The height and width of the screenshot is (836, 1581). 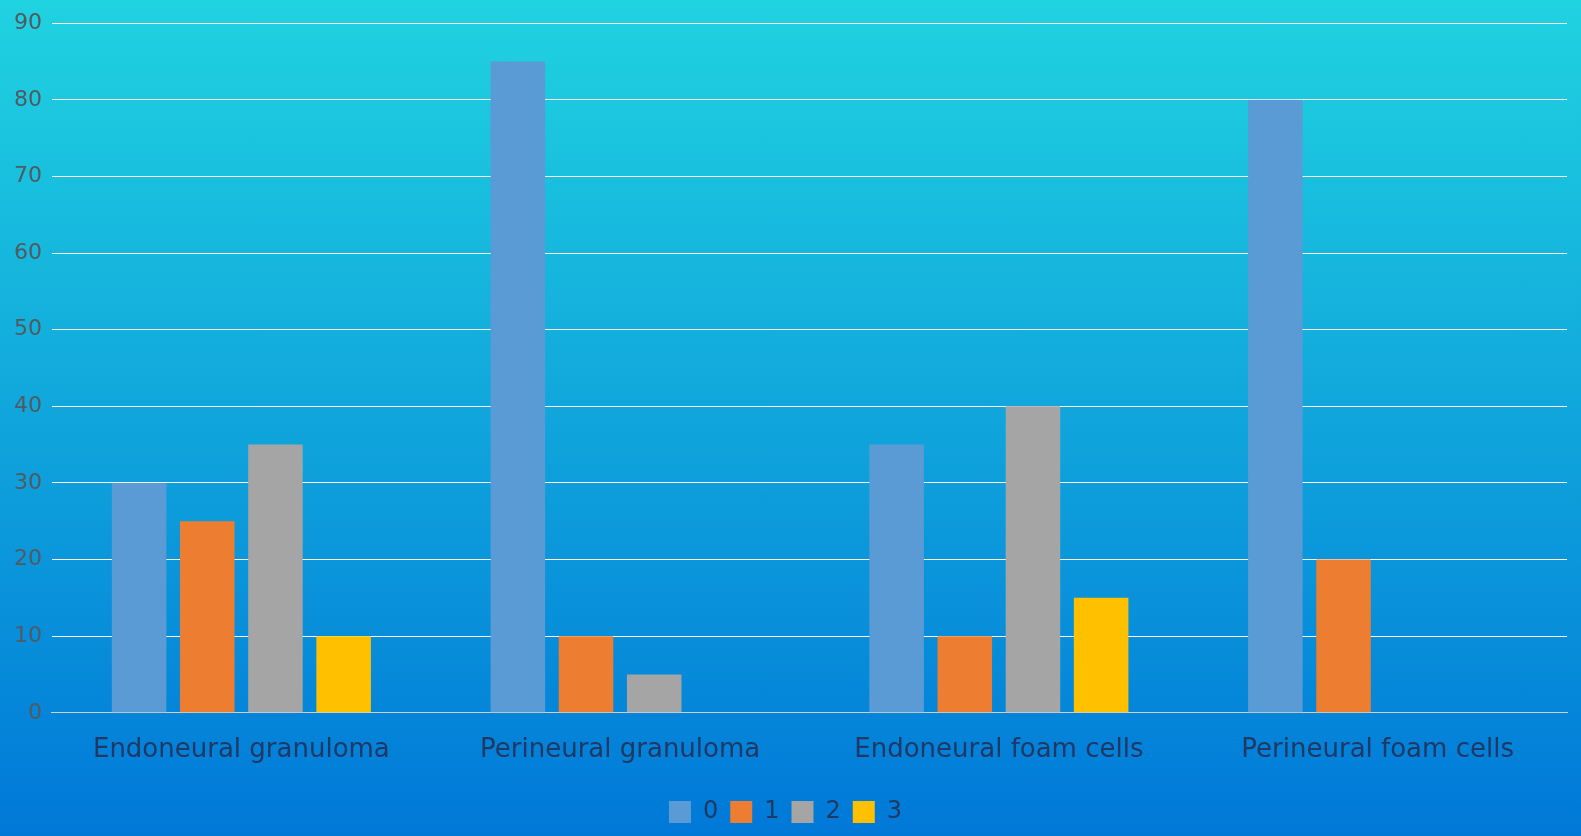 What do you see at coordinates (27, 481) in the screenshot?
I see `y-tick-label: 30` at bounding box center [27, 481].